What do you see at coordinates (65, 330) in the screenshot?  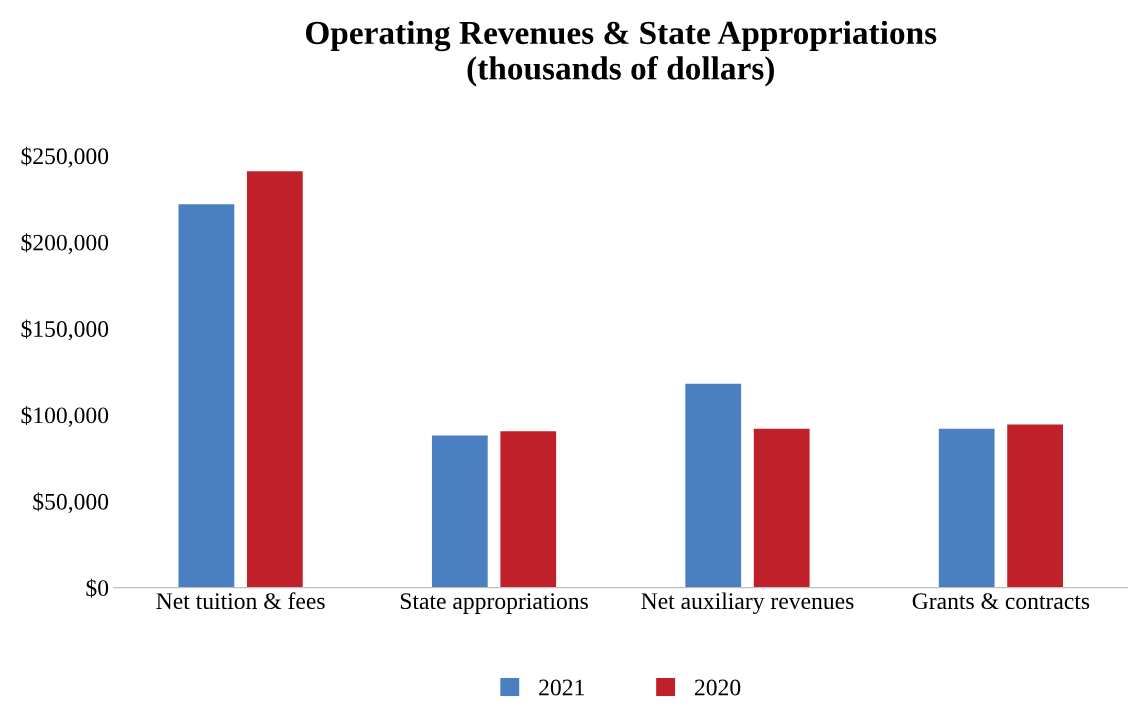 I see `y-tick-label: $150,000` at bounding box center [65, 330].